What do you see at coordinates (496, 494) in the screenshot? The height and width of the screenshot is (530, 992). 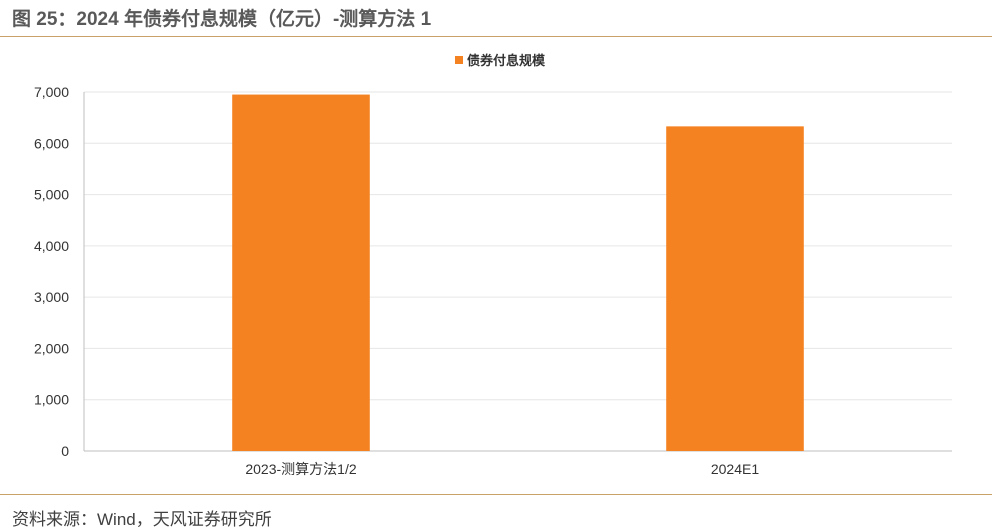 I see `source-divider` at bounding box center [496, 494].